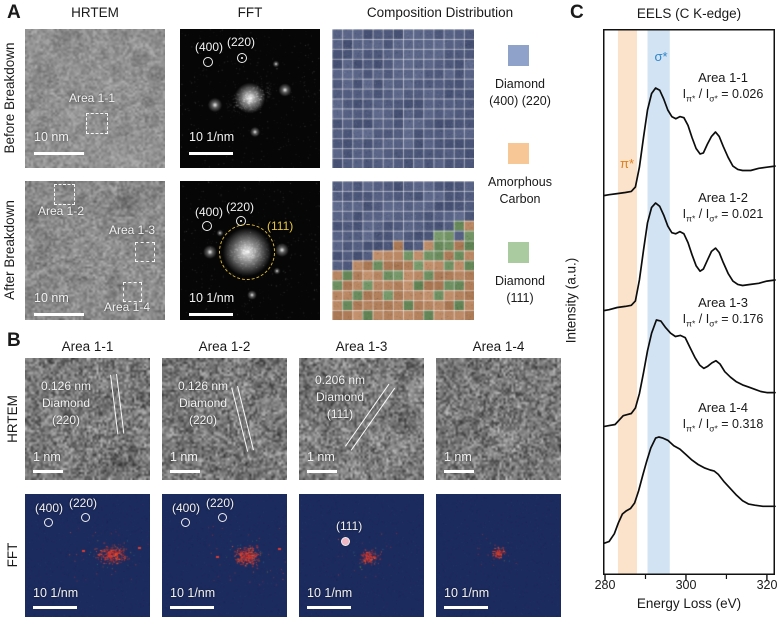  Describe the element at coordinates (250, 98) in the screenshot. I see `a-fft-before: (400) (220) 10 1/nm` at that location.